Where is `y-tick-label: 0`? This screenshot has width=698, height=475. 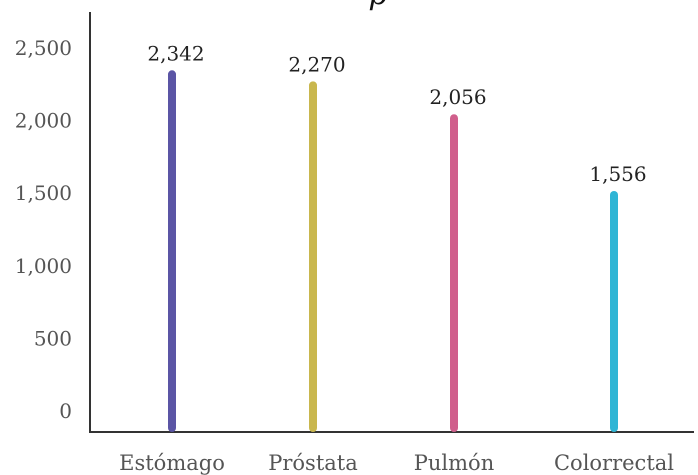 y-tick-label: 0 is located at coordinates (65, 411).